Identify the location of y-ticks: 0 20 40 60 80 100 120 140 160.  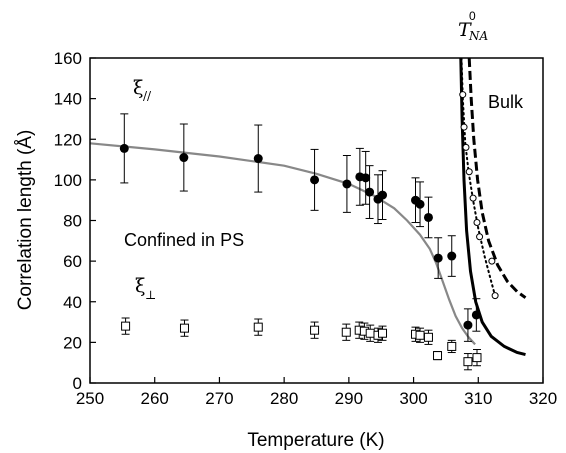
(75, 221).